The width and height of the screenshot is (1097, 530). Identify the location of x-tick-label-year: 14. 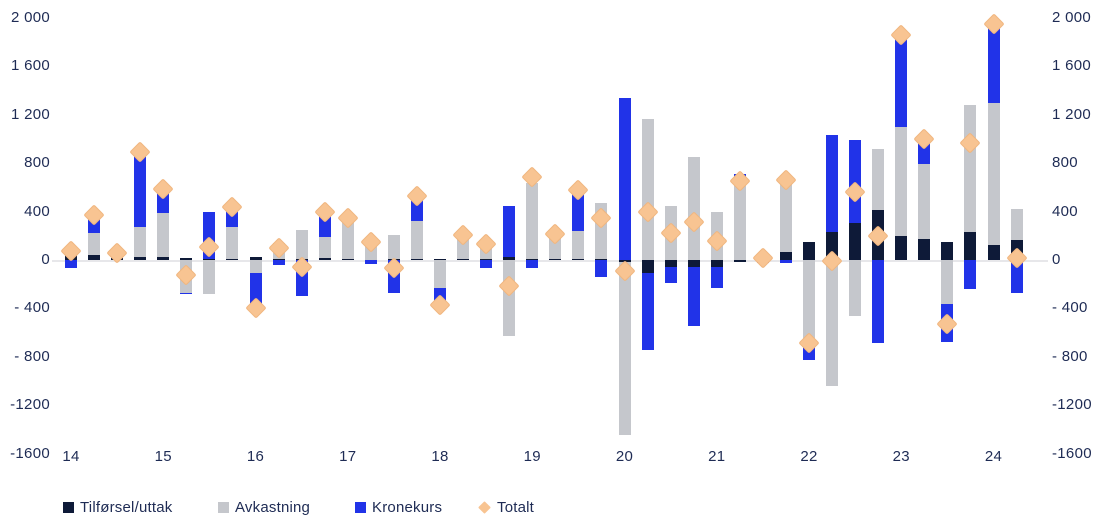
(71, 456).